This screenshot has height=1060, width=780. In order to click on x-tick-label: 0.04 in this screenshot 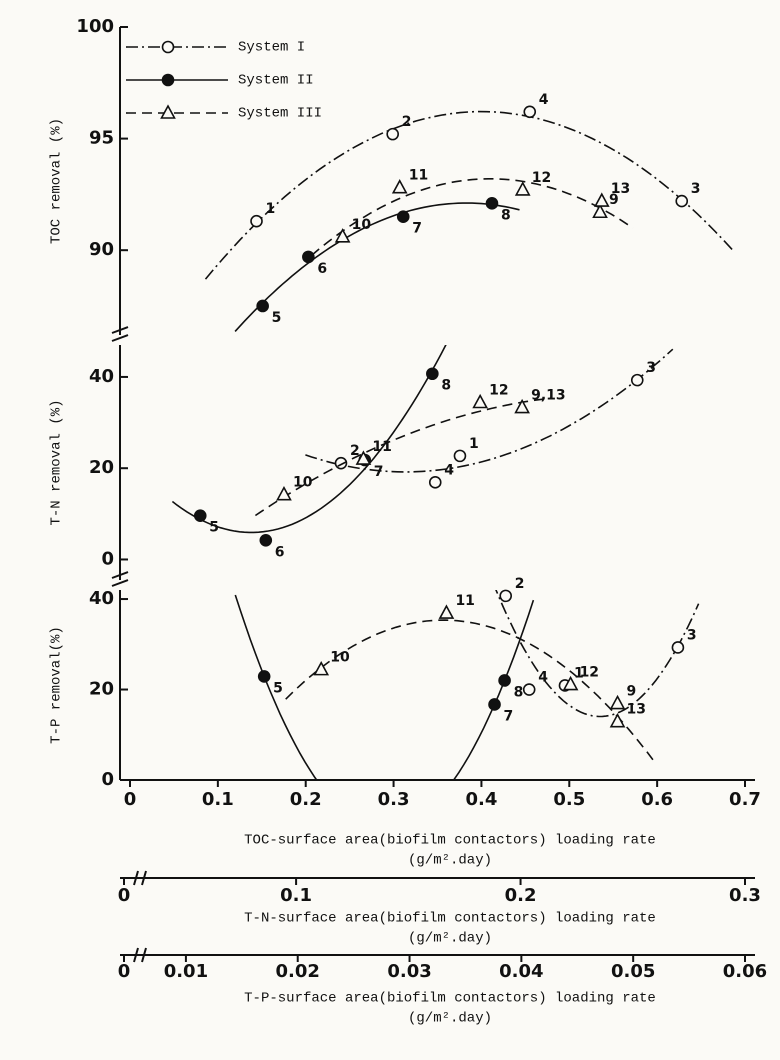, I will do `click(521, 971)`.